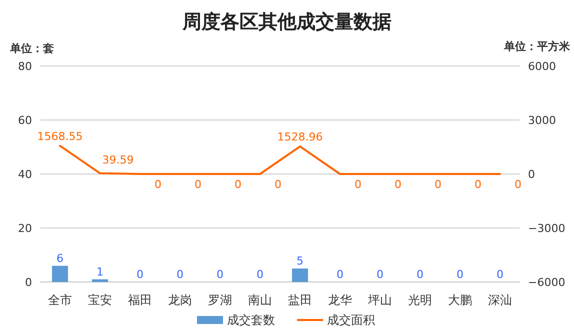  What do you see at coordinates (460, 300) in the screenshot?
I see `x-tick-label: 大鹏` at bounding box center [460, 300].